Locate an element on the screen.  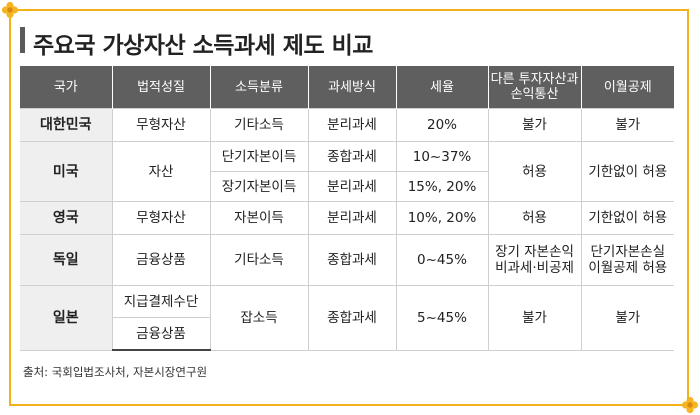
header-tax-method: 과세방식 is located at coordinates (351, 87).